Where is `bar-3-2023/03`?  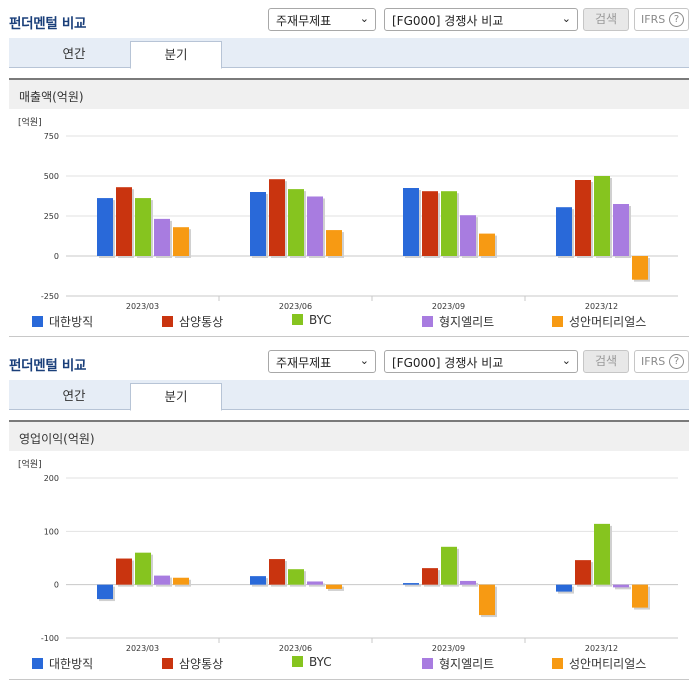 bar-3-2023/03 is located at coordinates (143, 227).